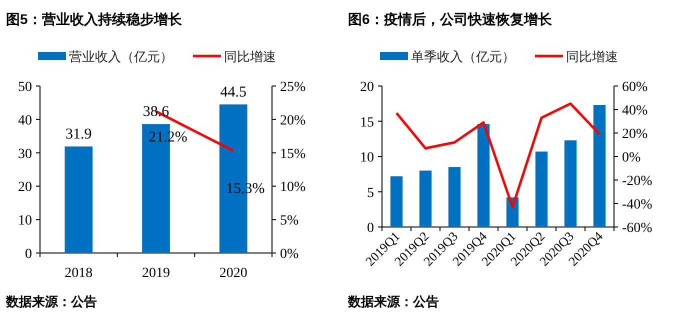 Image resolution: width=684 pixels, height=321 pixels. I want to click on y2-tick-label: 60%, so click(635, 87).